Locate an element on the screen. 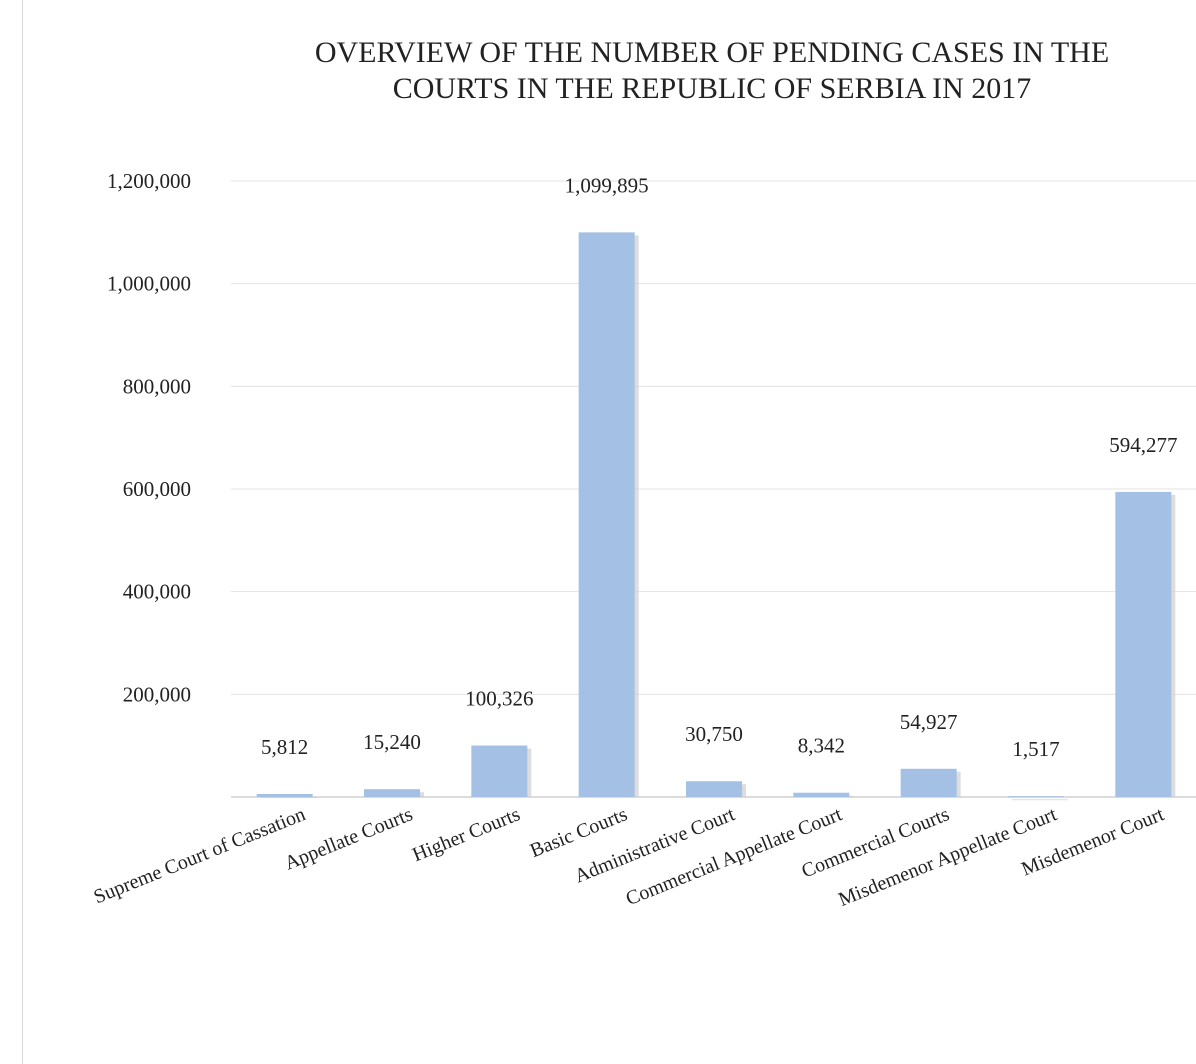 The height and width of the screenshot is (1064, 1196). y-tick-label: 1,200,000 is located at coordinates (149, 181).